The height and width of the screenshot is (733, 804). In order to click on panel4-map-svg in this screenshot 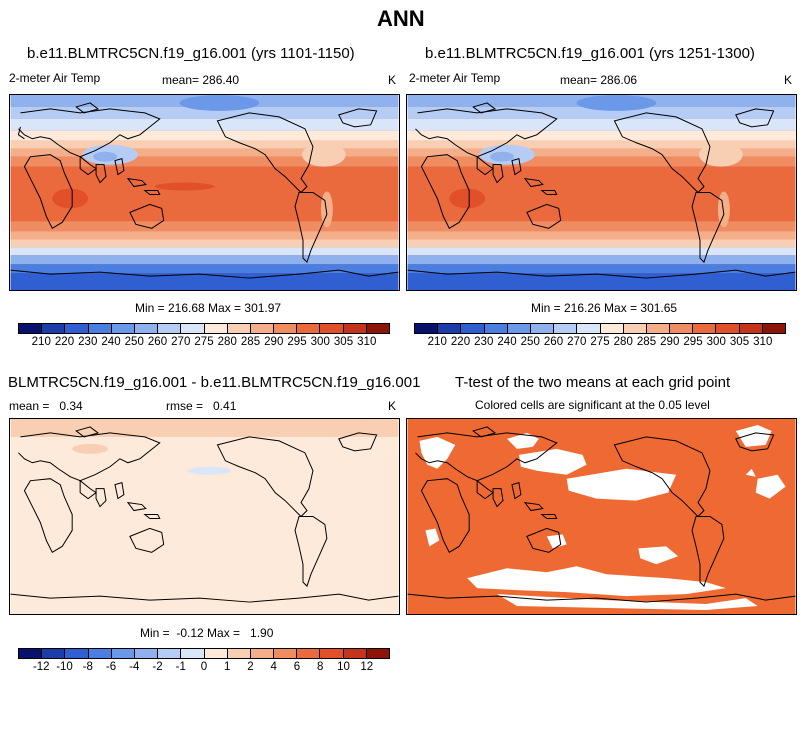, I will do `click(601, 516)`.